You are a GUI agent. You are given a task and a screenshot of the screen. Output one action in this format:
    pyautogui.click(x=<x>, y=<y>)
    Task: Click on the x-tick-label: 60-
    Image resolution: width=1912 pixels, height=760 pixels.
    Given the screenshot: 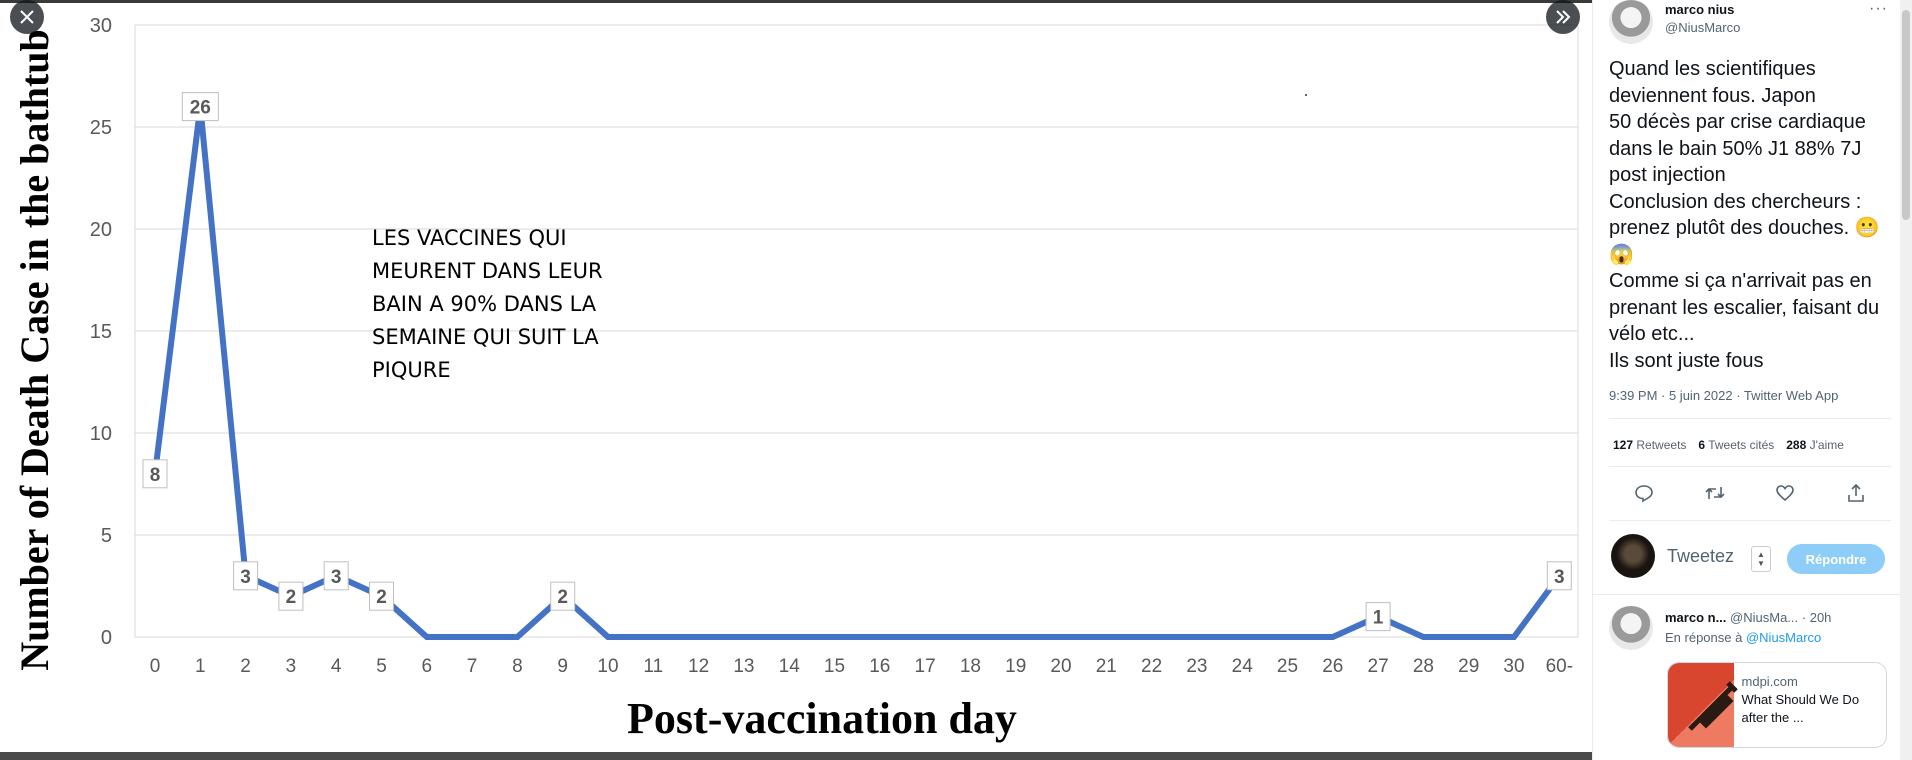 What is the action you would take?
    pyautogui.click(x=1559, y=666)
    